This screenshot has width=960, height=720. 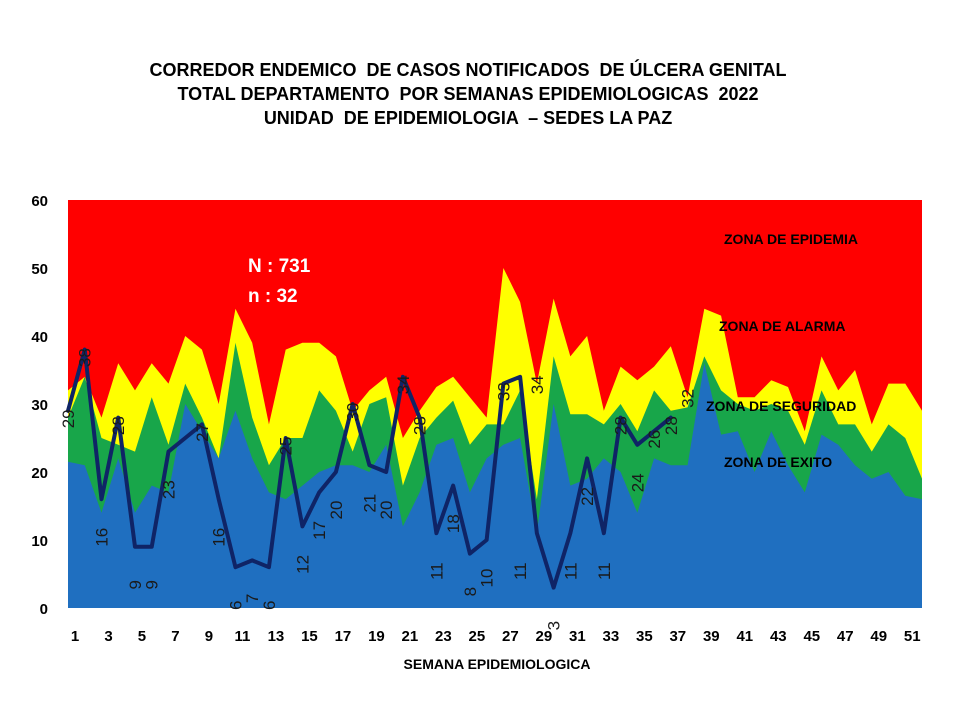 I want to click on x-tick-label: 33, so click(x=610, y=636).